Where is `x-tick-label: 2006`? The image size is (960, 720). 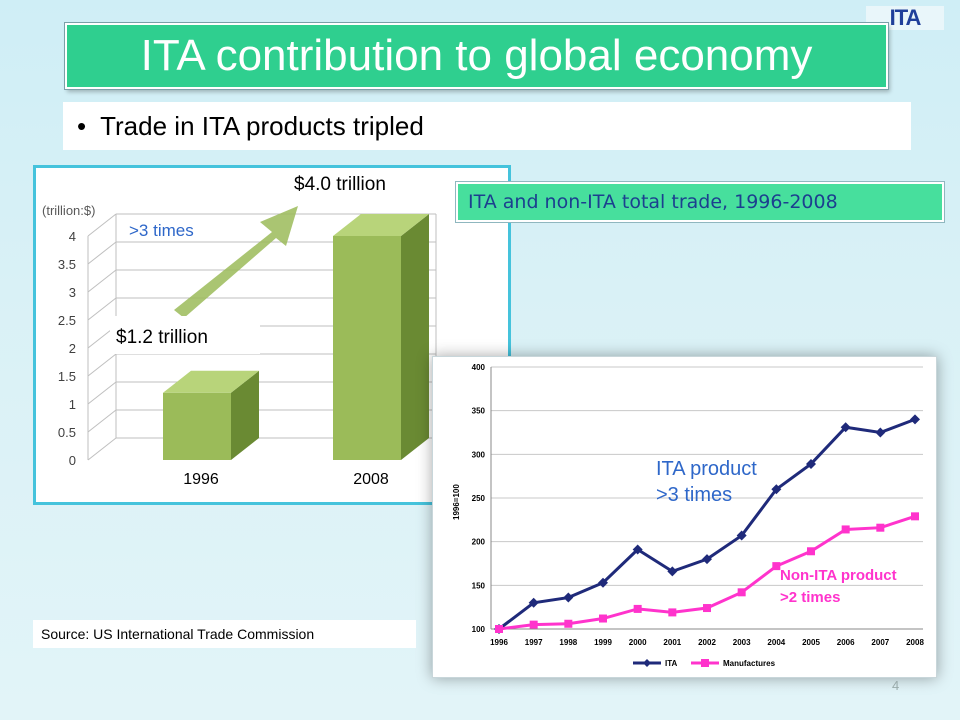
x-tick-label: 2006 is located at coordinates (846, 642).